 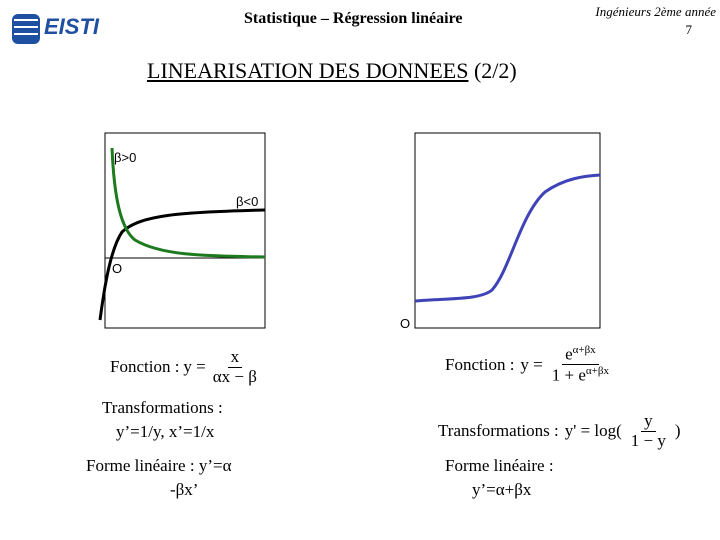 I want to click on text-line: -βx’, so click(x=184, y=489).